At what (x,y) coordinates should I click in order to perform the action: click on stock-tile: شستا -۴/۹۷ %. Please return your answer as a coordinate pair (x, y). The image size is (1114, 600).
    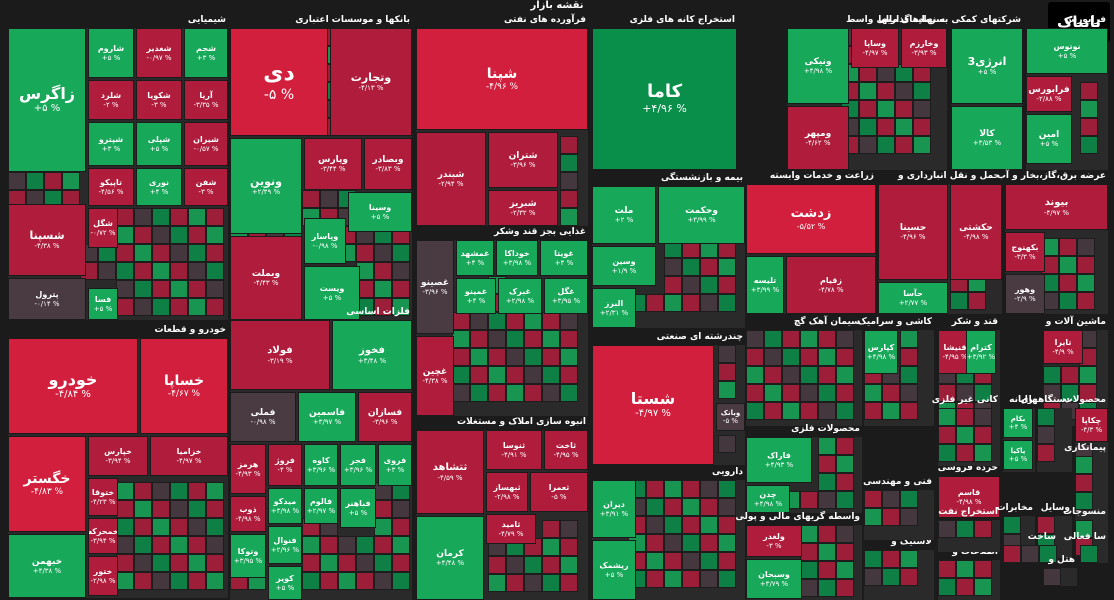
    Looking at the image, I should click on (653, 405).